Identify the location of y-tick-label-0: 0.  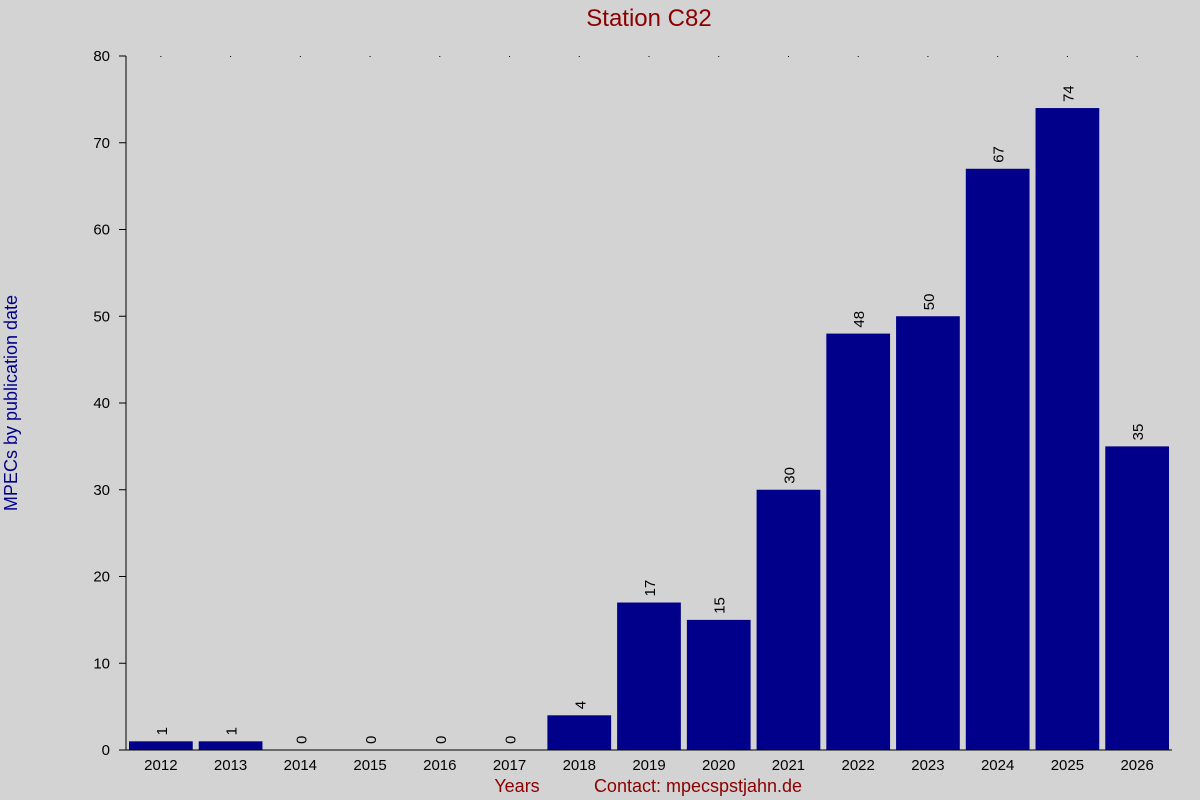
(106, 750).